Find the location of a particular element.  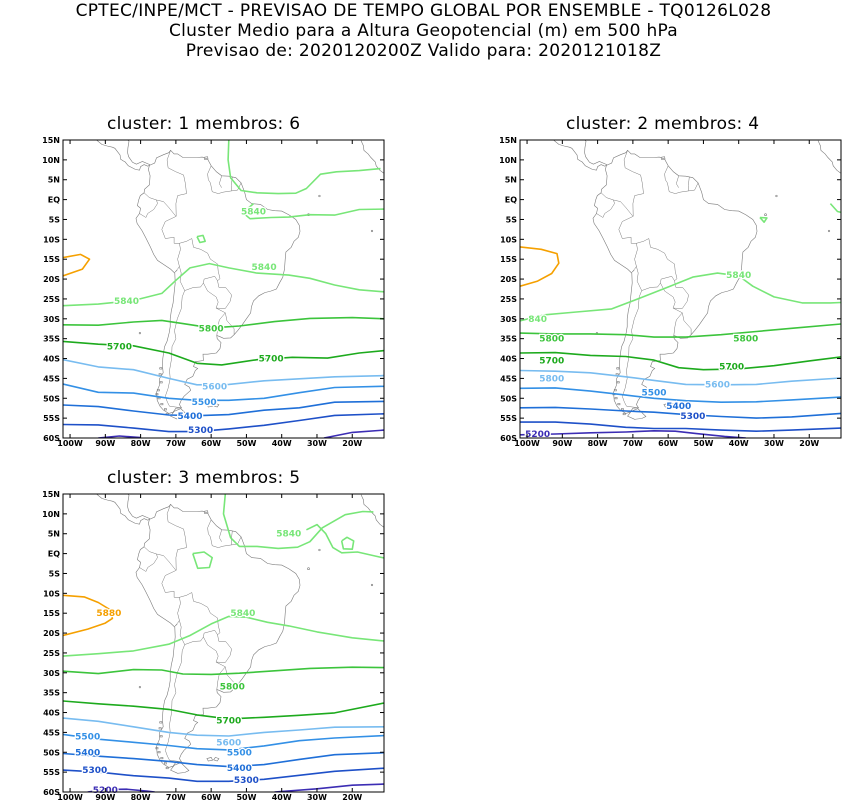

lat-tick-label: 30S is located at coordinates (51, 319).